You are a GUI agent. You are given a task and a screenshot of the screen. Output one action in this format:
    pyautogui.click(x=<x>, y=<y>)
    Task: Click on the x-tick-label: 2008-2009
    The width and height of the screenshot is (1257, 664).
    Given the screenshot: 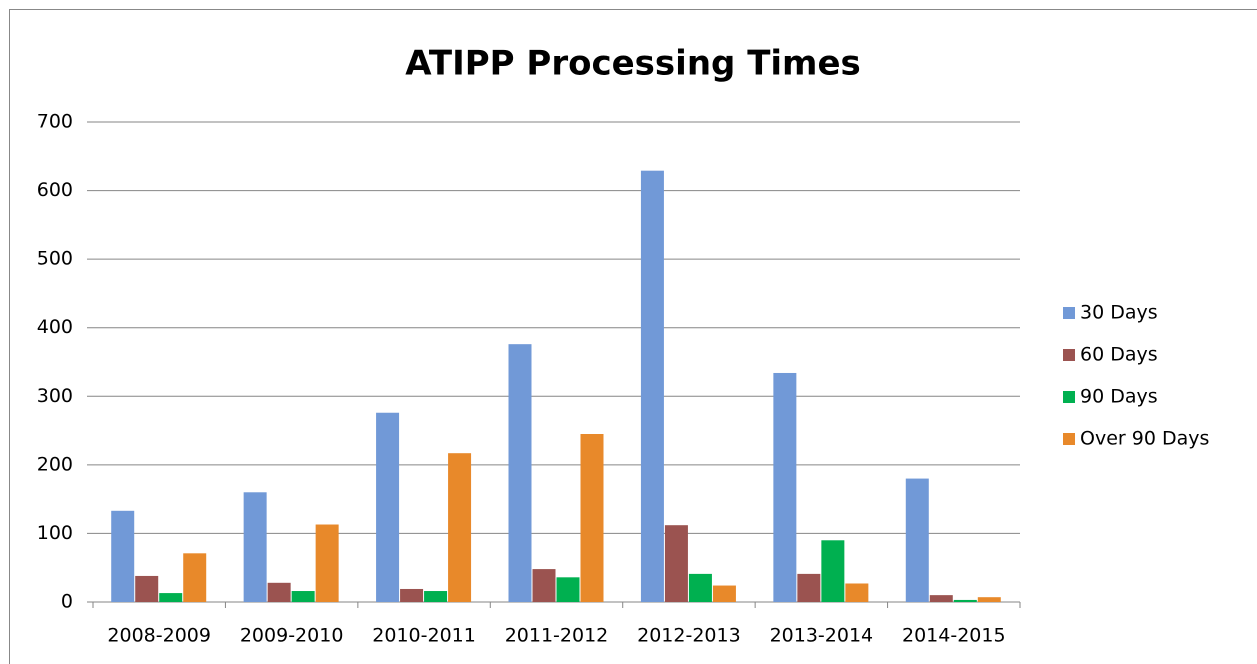 What is the action you would take?
    pyautogui.click(x=159, y=636)
    